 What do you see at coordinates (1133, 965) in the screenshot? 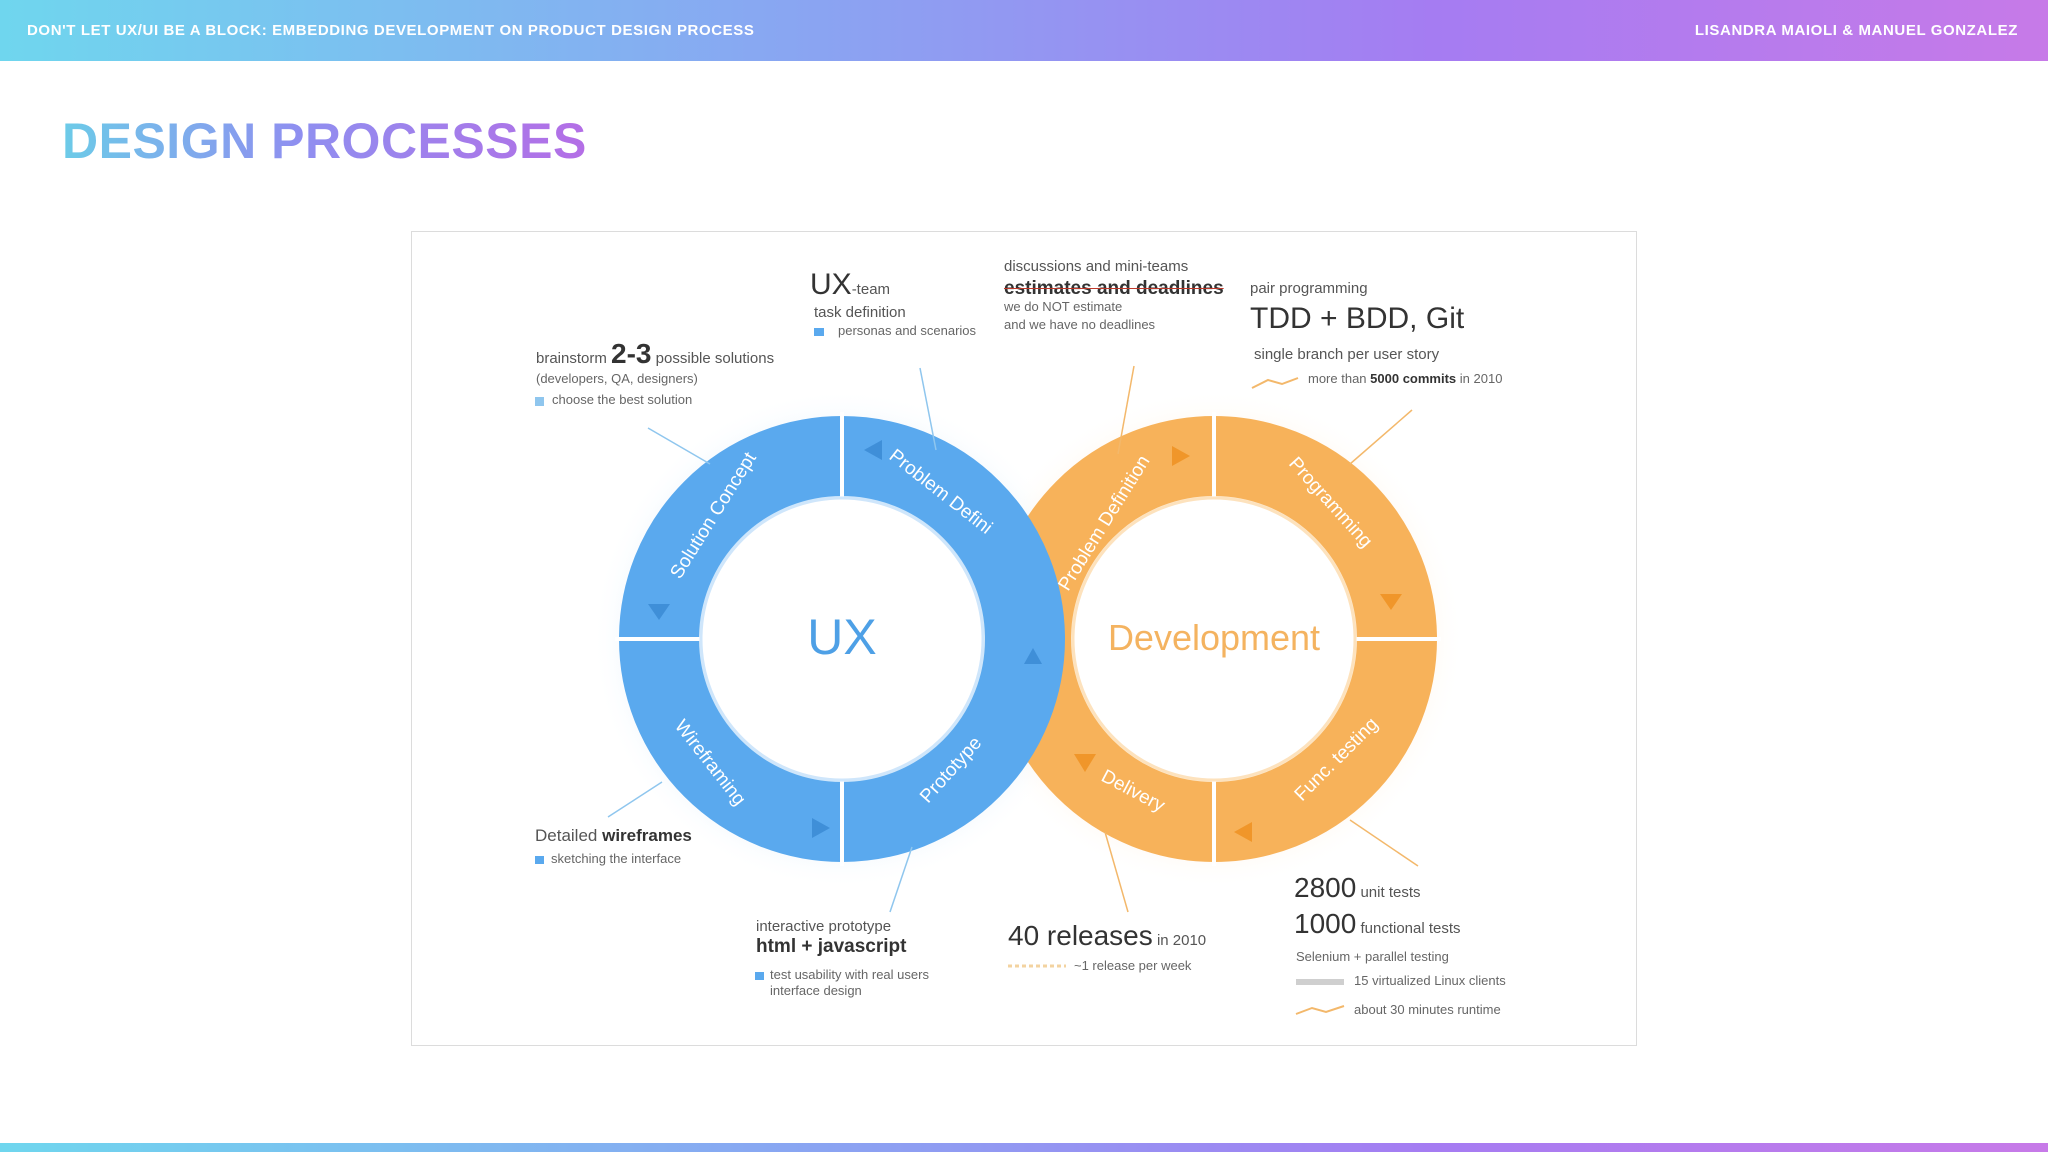
I see `annotation-release-per-week: ~1 release per week` at bounding box center [1133, 965].